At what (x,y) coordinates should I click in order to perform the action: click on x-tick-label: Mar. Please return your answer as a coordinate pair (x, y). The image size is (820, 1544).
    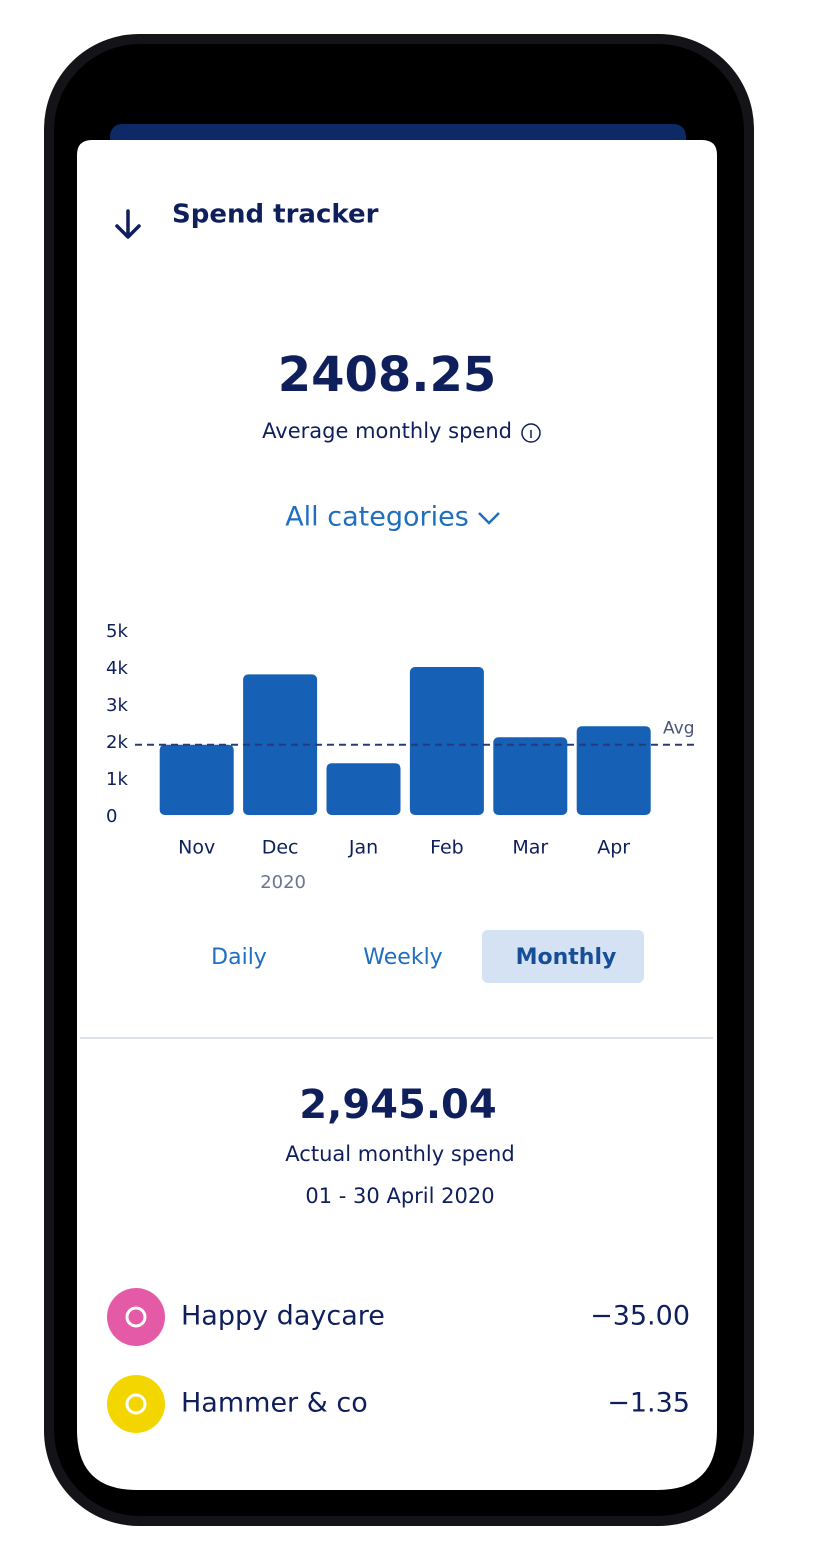
    Looking at the image, I should click on (530, 848).